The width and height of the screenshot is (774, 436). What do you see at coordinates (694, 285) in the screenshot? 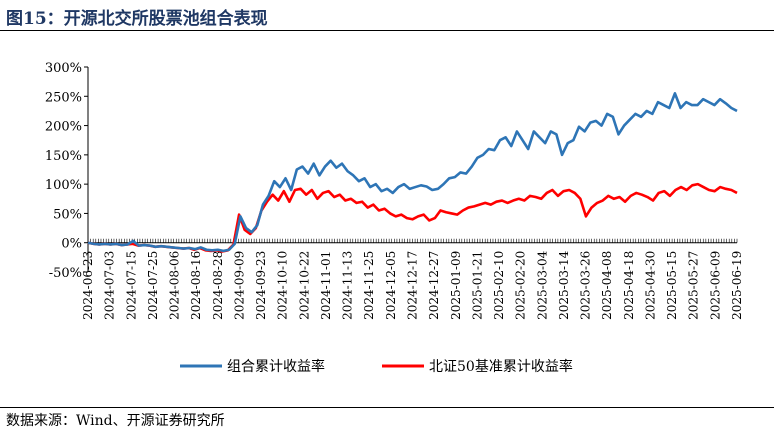
I see `x-tick-label: 2025-05-27` at bounding box center [694, 285].